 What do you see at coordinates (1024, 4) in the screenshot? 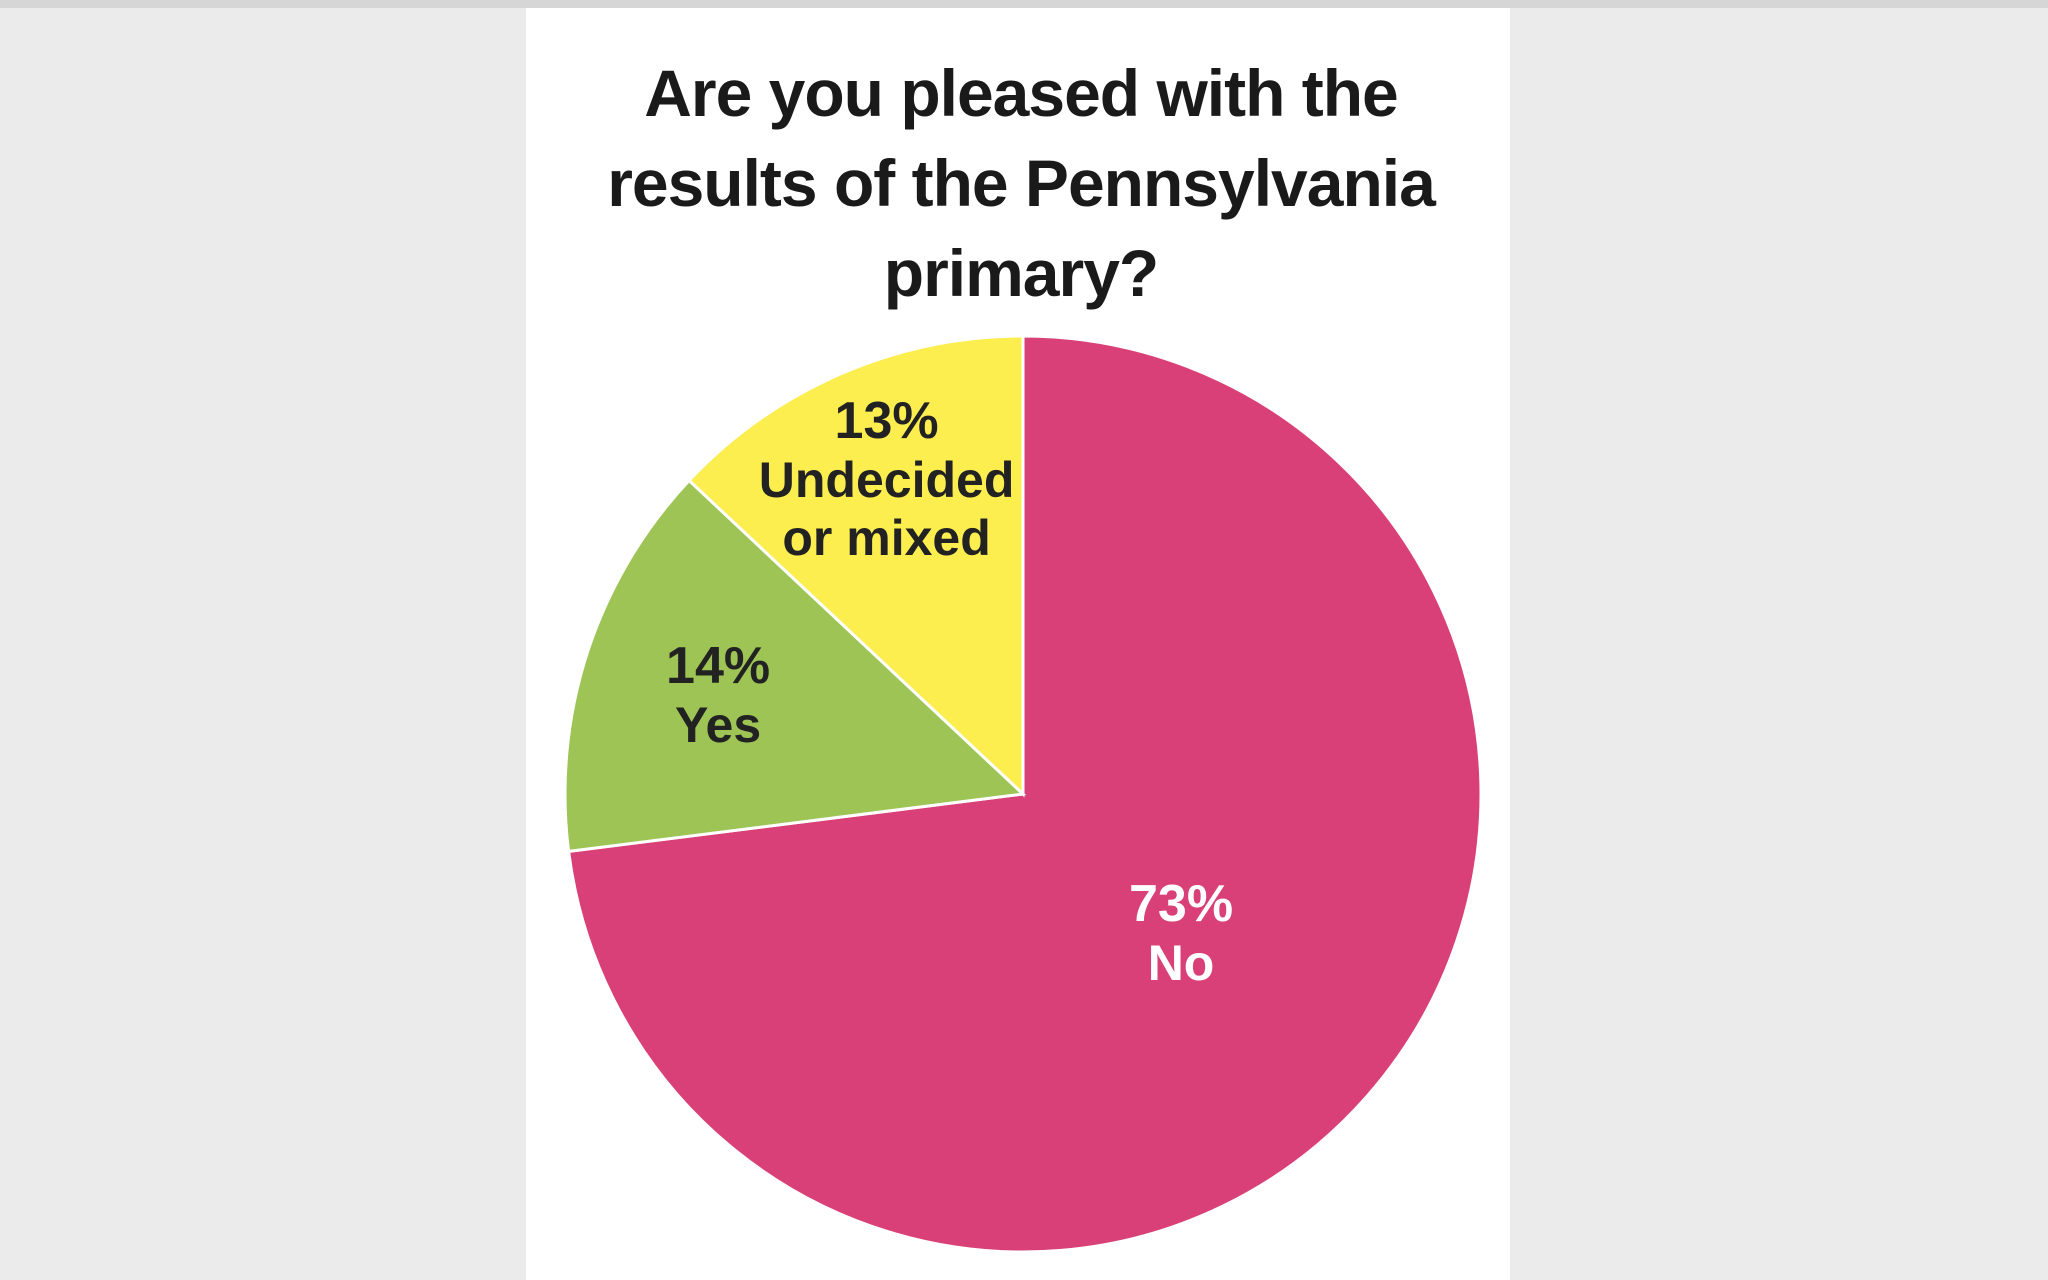
I see `window-bar` at bounding box center [1024, 4].